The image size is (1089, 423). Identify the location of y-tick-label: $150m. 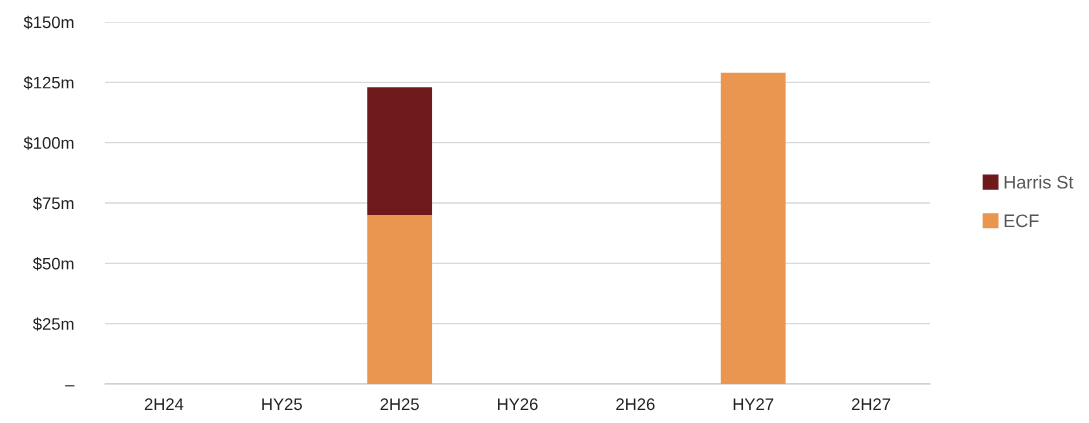
(48, 22).